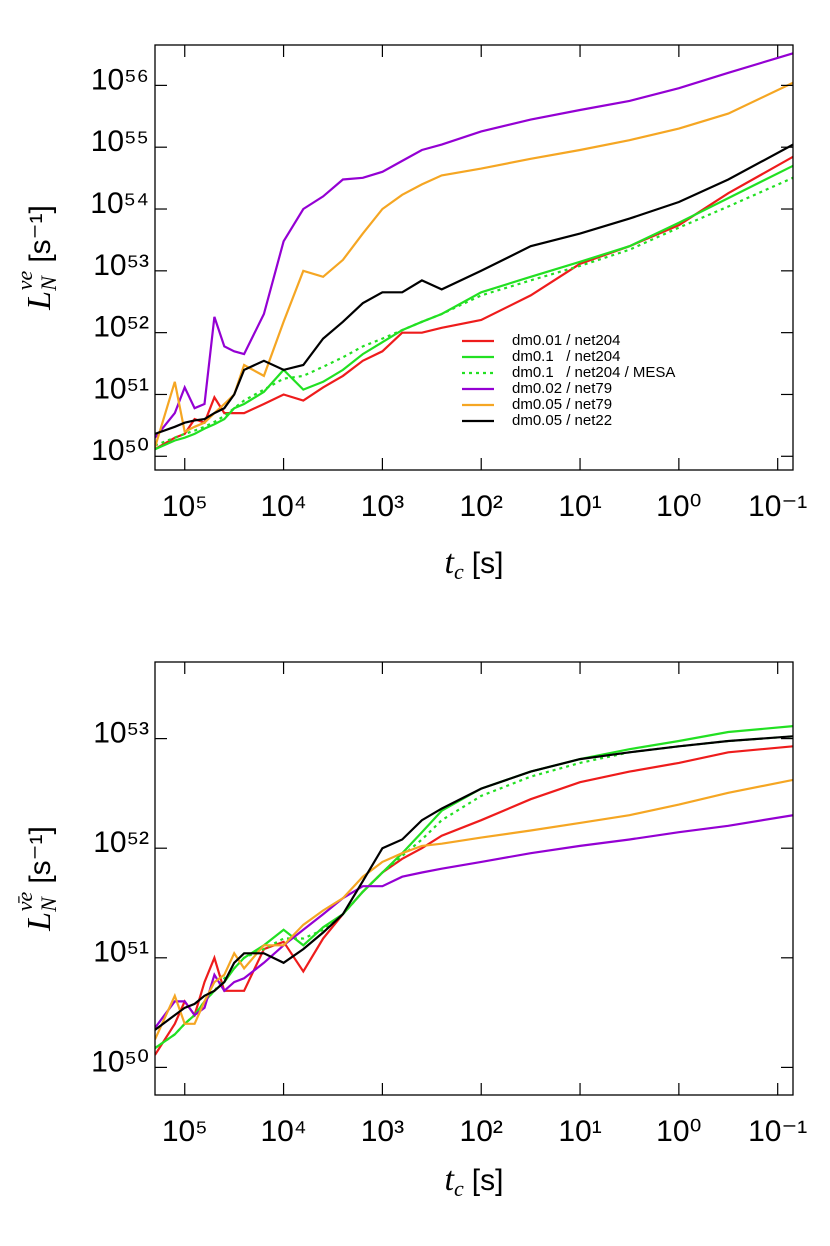 This screenshot has height=1246, width=830. Describe the element at coordinates (562, 420) in the screenshot. I see `legend-label: dm0.05 / net22` at that location.